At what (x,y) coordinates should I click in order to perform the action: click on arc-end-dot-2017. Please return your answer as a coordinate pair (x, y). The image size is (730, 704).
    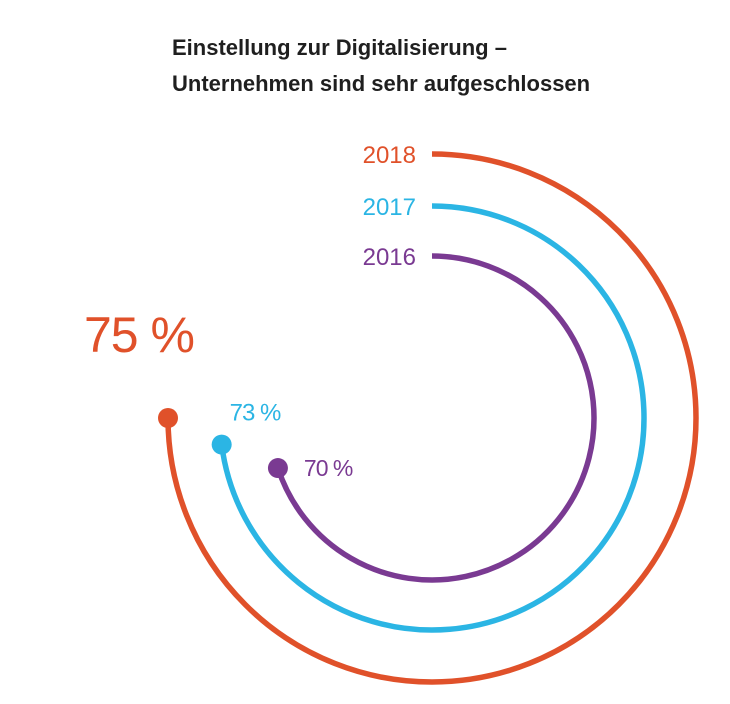
    Looking at the image, I should click on (221, 444).